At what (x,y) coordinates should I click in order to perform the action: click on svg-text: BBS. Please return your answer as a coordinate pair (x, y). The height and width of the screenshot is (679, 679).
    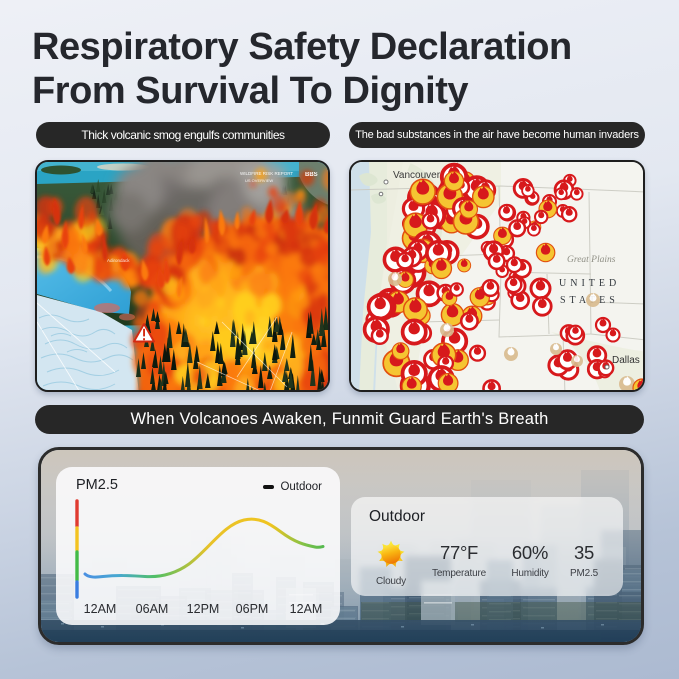
    Looking at the image, I should click on (311, 175).